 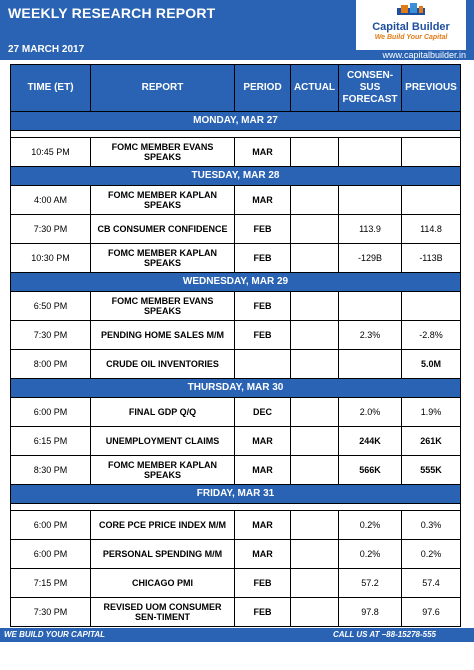 I want to click on report-date: 27 MARCH 2017, so click(x=46, y=49).